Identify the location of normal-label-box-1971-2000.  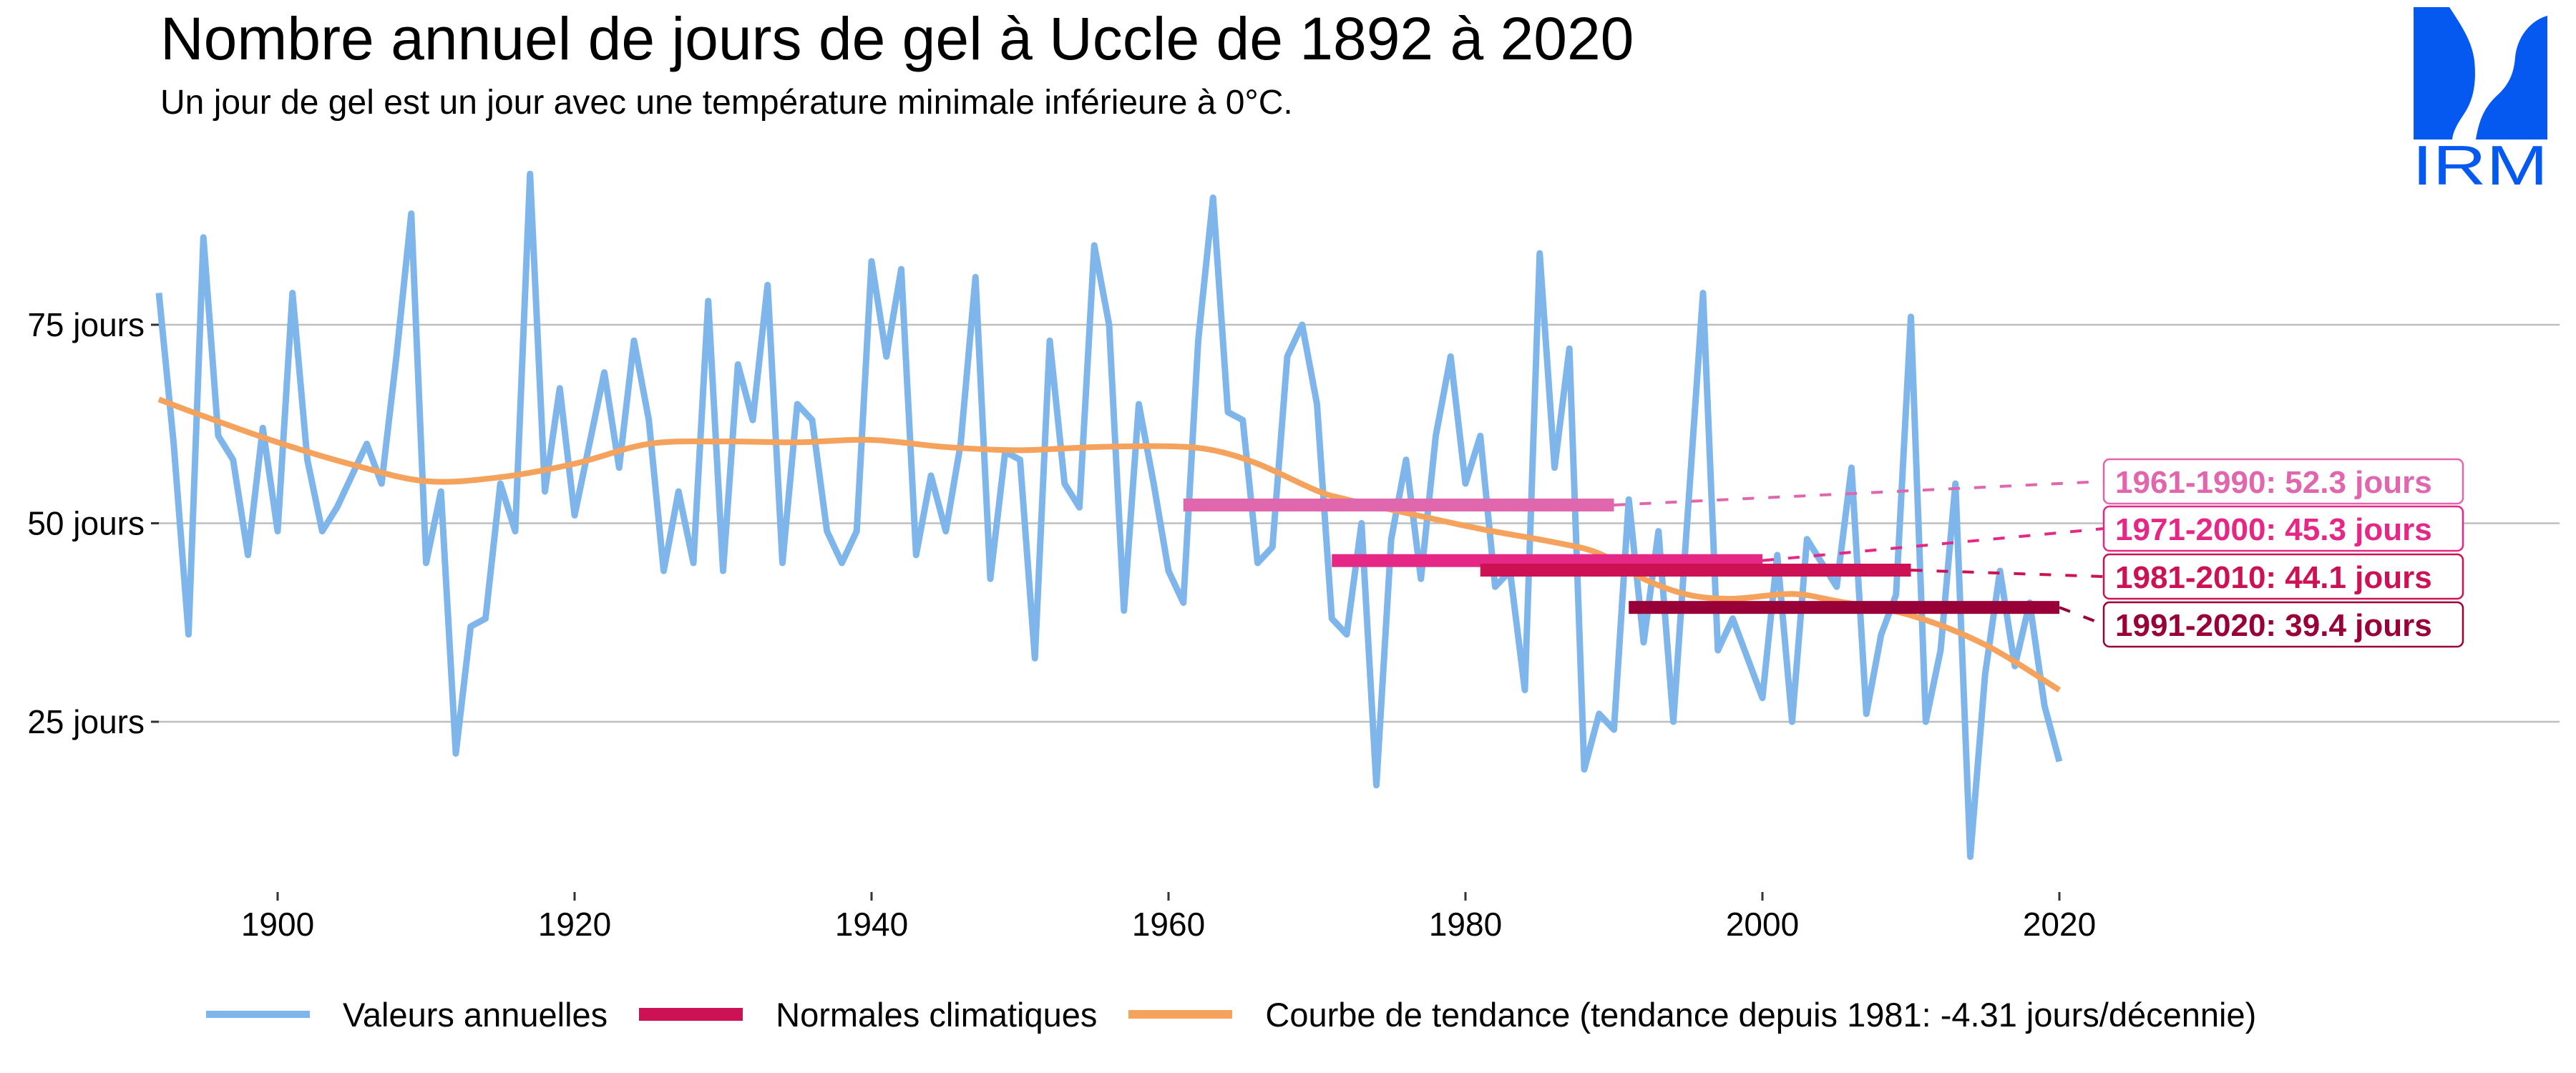
(2283, 528).